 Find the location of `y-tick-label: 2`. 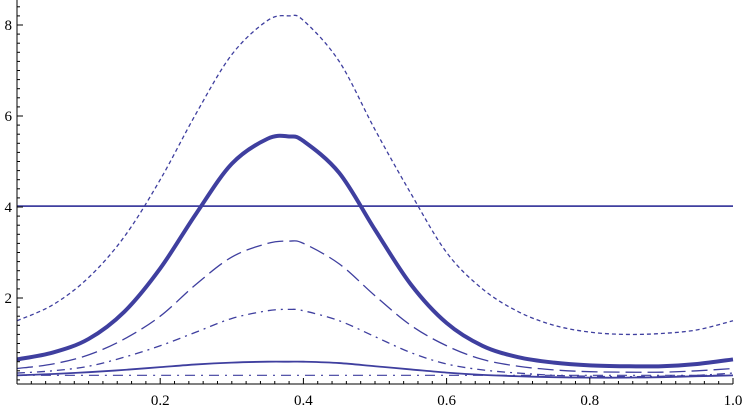

y-tick-label: 2 is located at coordinates (9, 299).